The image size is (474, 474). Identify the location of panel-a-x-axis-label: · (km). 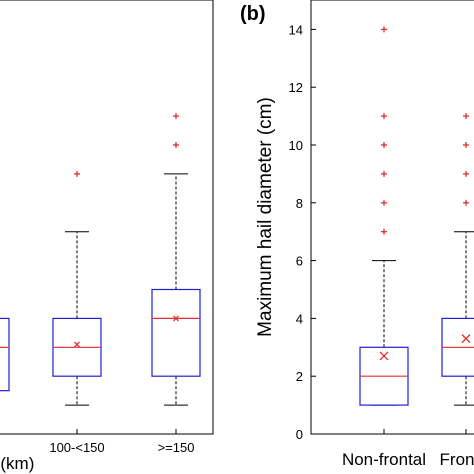
(17, 463).